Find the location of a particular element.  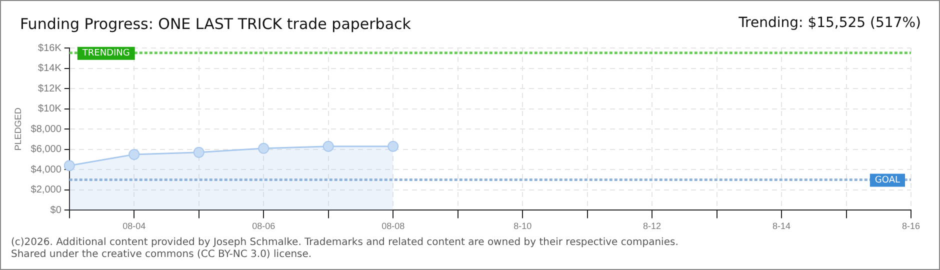

y-tick-label: $10K is located at coordinates (50, 109).